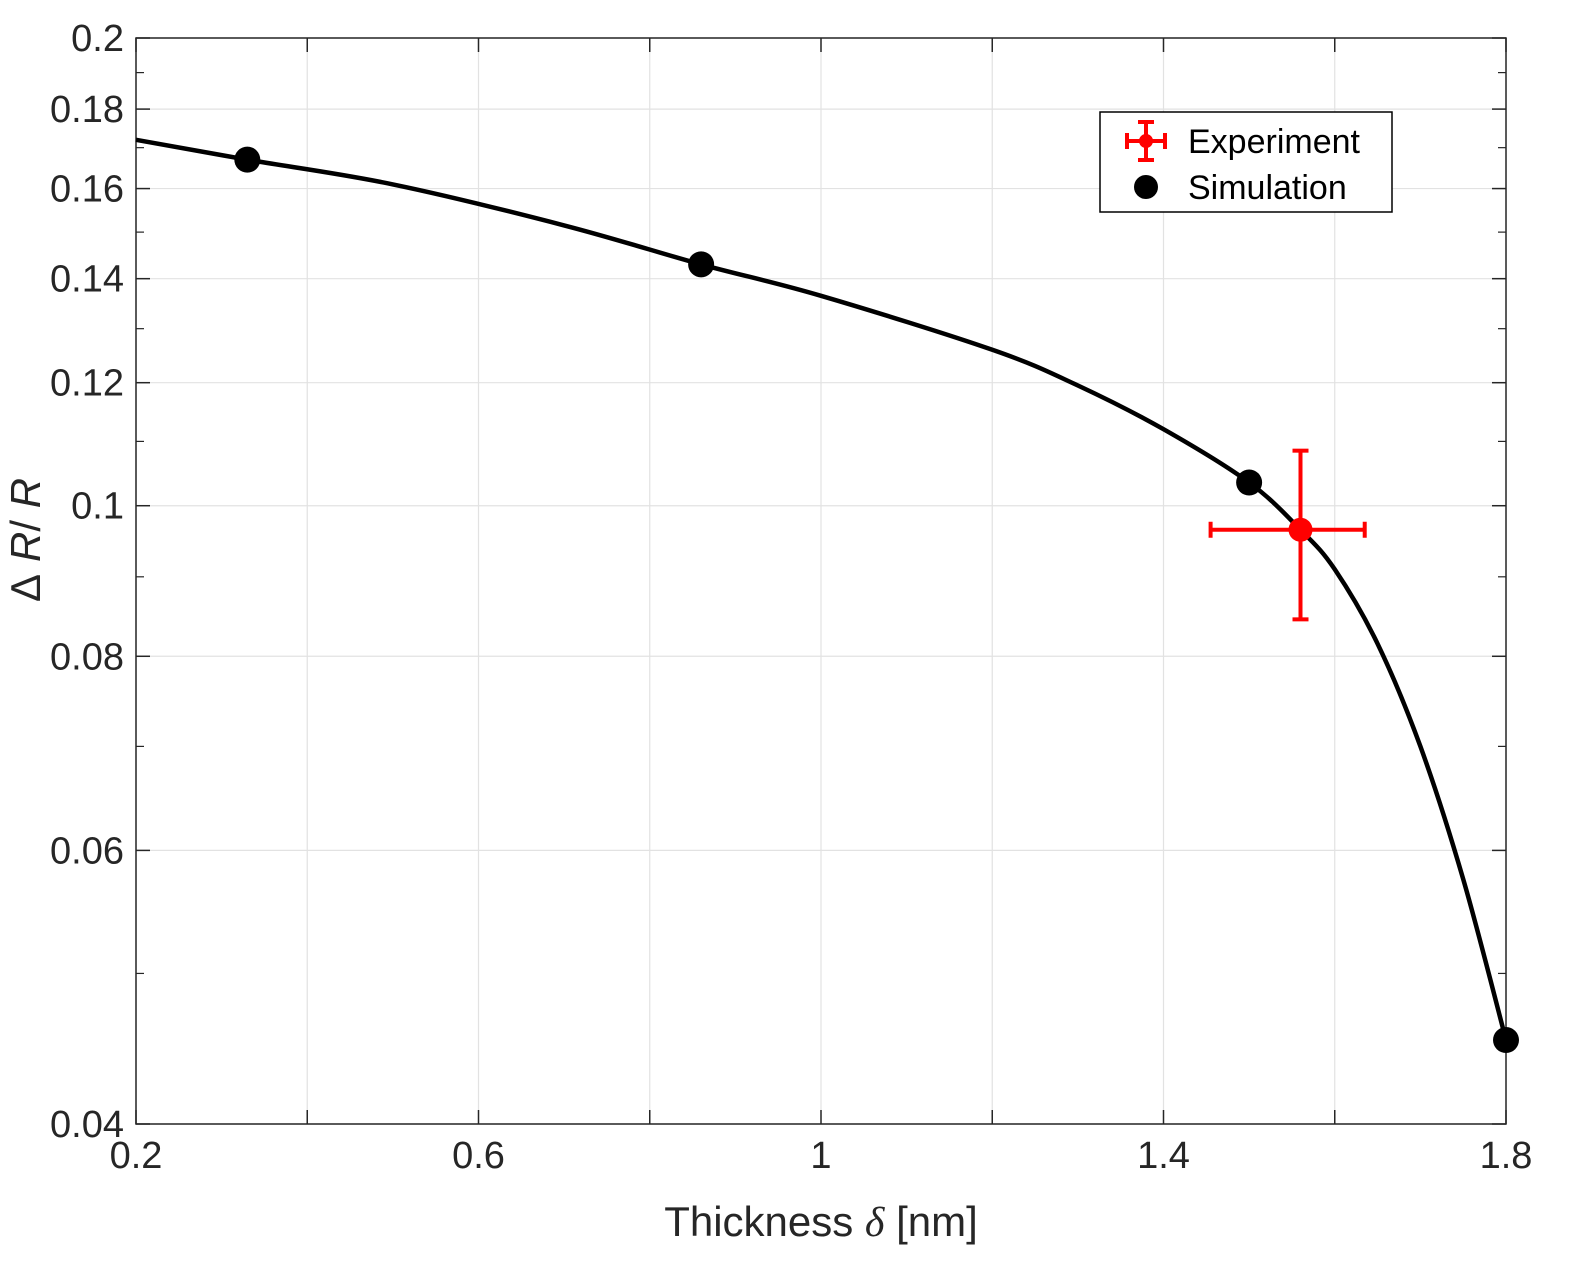  What do you see at coordinates (25, 547) in the screenshot?
I see `y-axis-title-r1: R` at bounding box center [25, 547].